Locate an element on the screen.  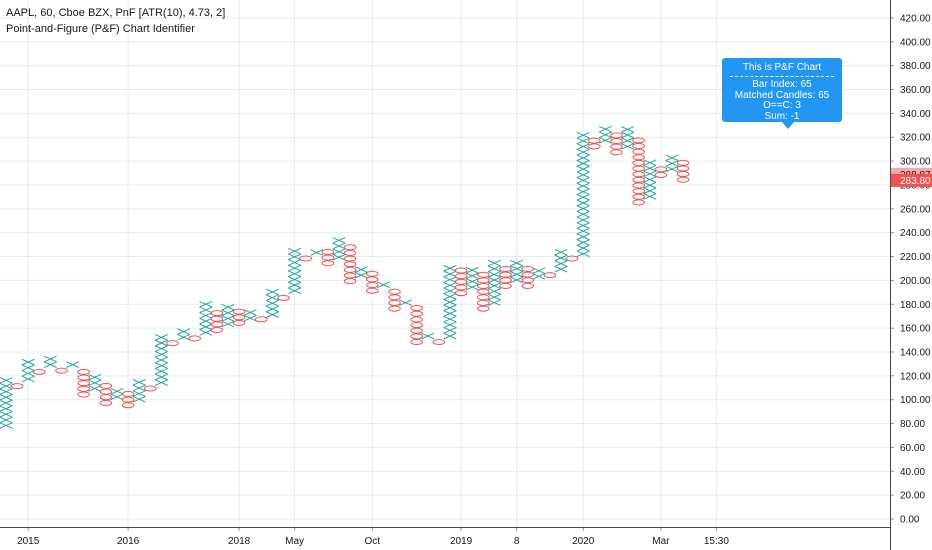
time-axis: 2015 2016 2018 May Oct 2019 8 2020 Mar 15:30 is located at coordinates (445, 537).